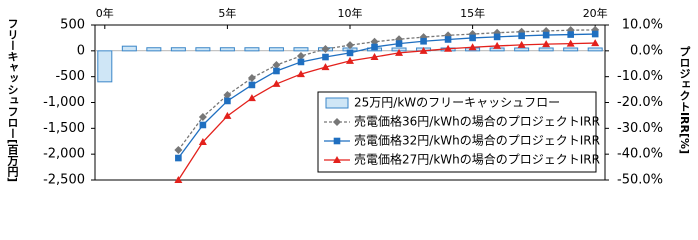 The image size is (698, 240). I want to click on y-tick-label: -2,500, so click(64, 180).